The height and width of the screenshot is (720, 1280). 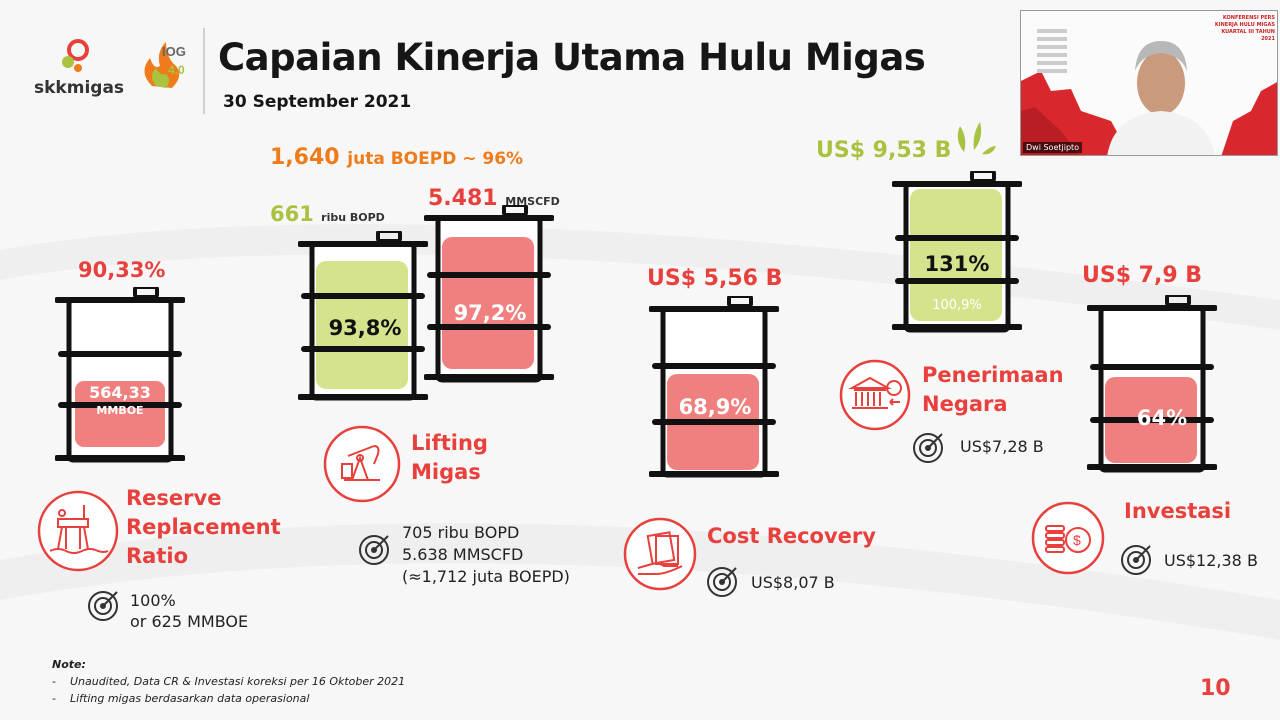 What do you see at coordinates (965, 404) in the screenshot?
I see `penerimaan-label-2: Negara` at bounding box center [965, 404].